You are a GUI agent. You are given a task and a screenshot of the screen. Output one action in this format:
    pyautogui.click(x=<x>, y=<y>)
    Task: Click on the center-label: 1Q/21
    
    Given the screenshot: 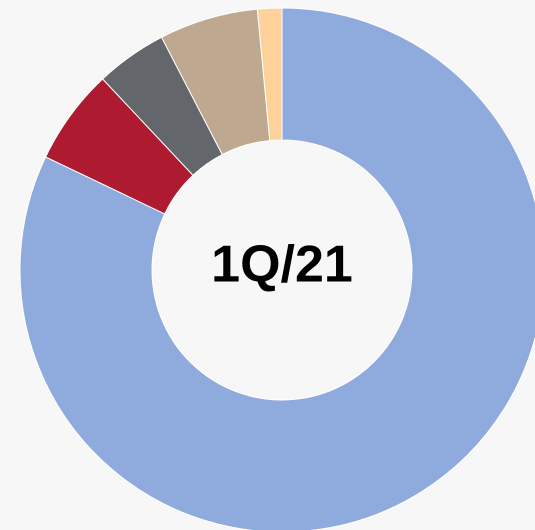 What is the action you would take?
    pyautogui.click(x=282, y=265)
    